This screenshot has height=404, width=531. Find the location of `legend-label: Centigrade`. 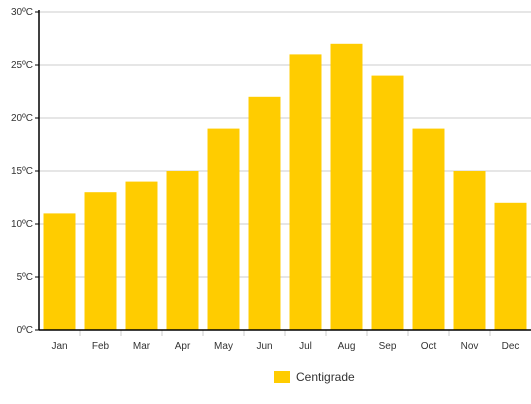

legend-label: Centigrade is located at coordinates (325, 377).